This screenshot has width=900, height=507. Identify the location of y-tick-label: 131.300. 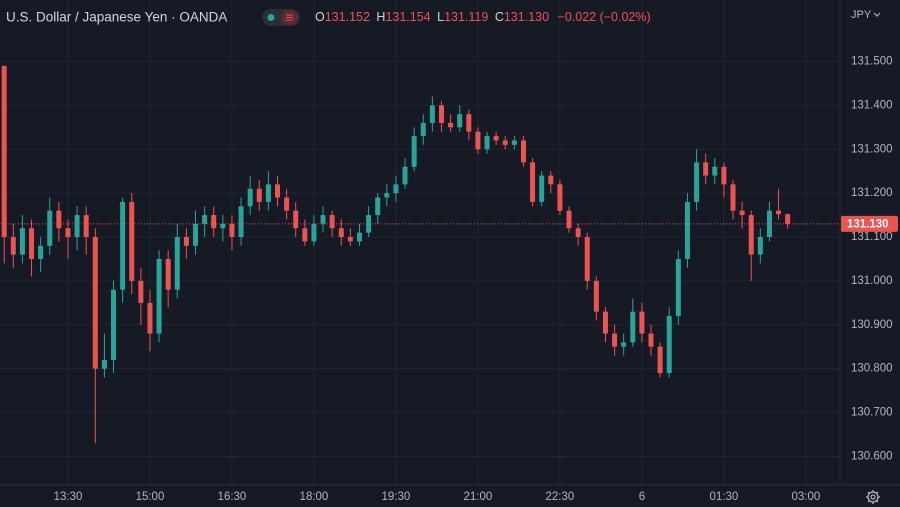
(872, 149).